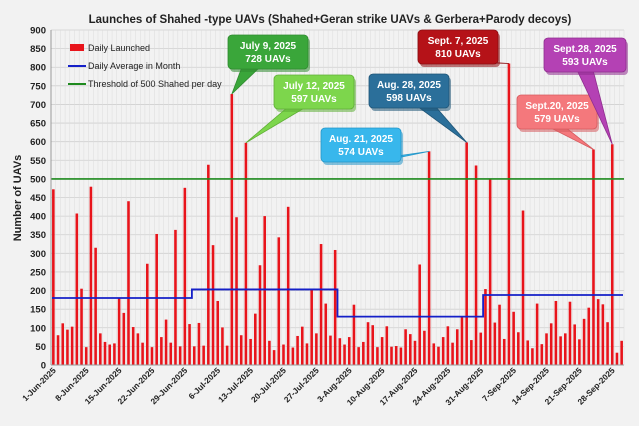 Image resolution: width=639 pixels, height=426 pixels. What do you see at coordinates (38, 198) in the screenshot?
I see `y-tick-label: 450` at bounding box center [38, 198].